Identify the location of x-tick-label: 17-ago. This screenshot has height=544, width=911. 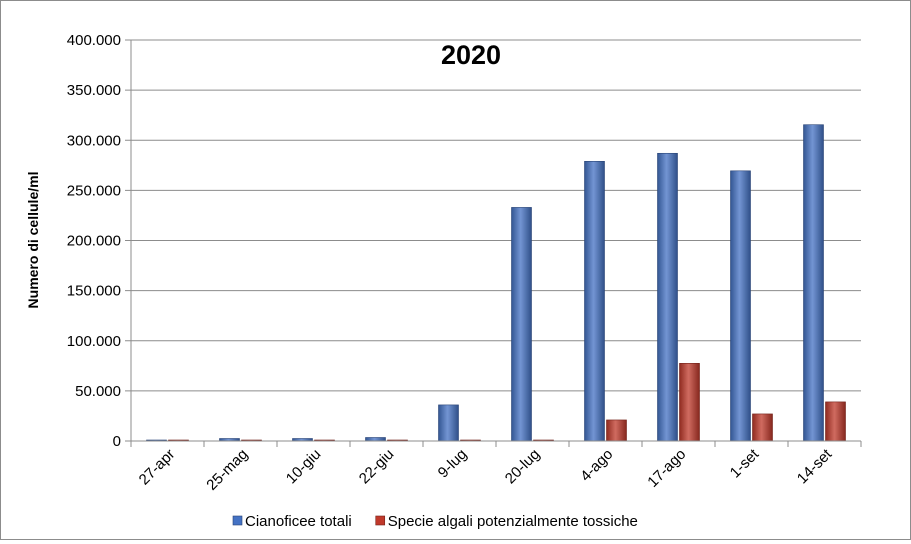
(666, 468).